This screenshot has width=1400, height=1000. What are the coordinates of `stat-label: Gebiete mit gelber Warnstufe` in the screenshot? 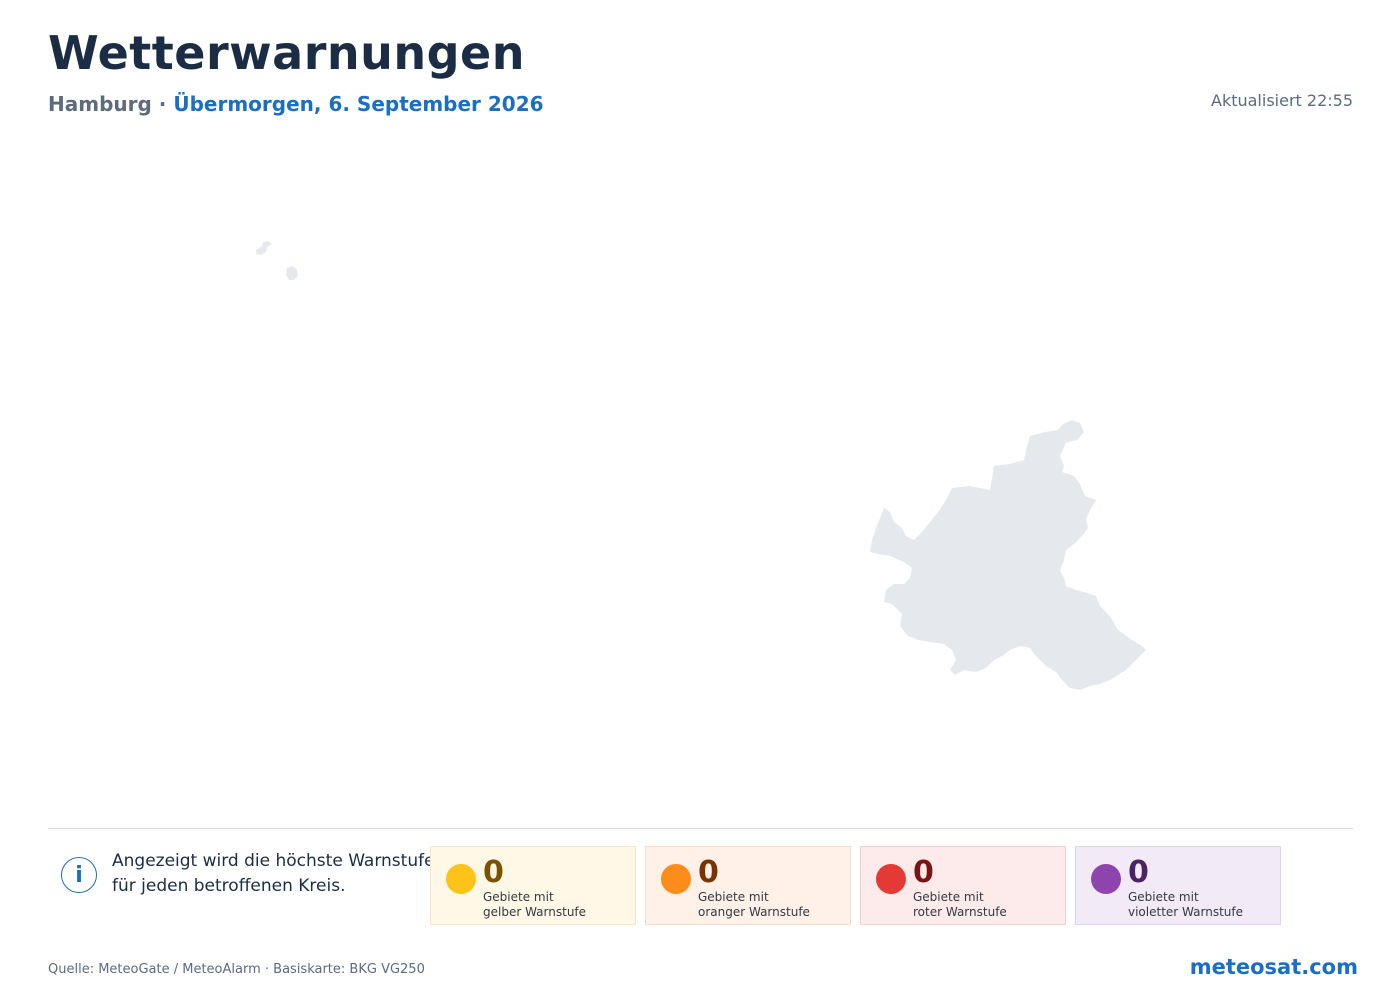 It's located at (534, 905).